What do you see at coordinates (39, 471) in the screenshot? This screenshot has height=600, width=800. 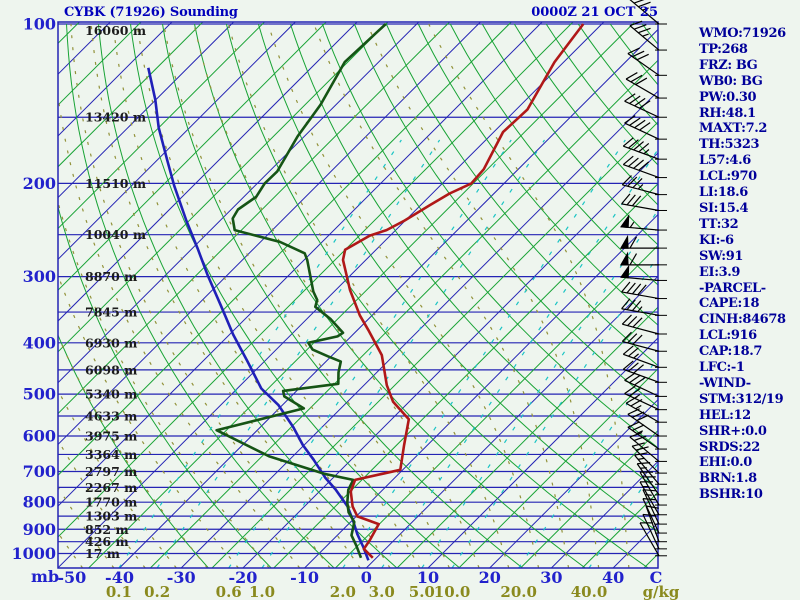 I see `svg-text: 700` at bounding box center [39, 471].